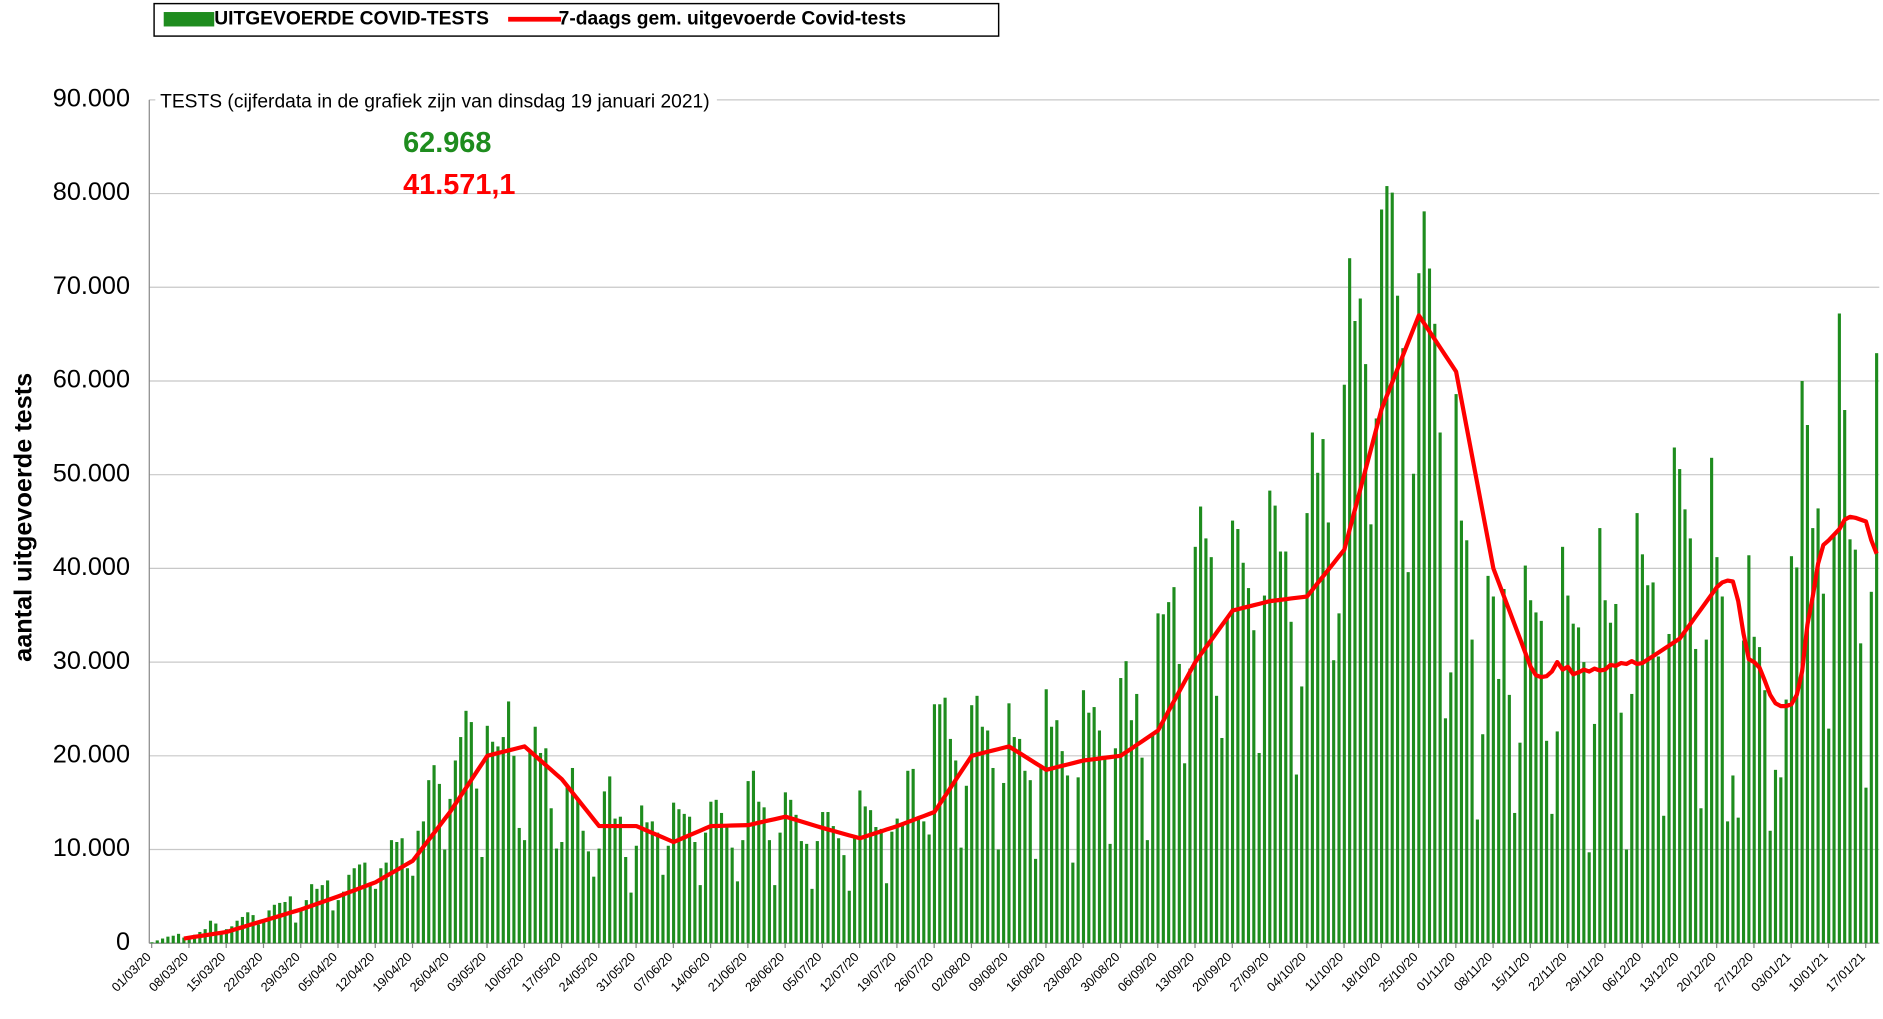 The width and height of the screenshot is (1883, 1019). What do you see at coordinates (578, 972) in the screenshot?
I see `x-tick-label: 24/05/20` at bounding box center [578, 972].